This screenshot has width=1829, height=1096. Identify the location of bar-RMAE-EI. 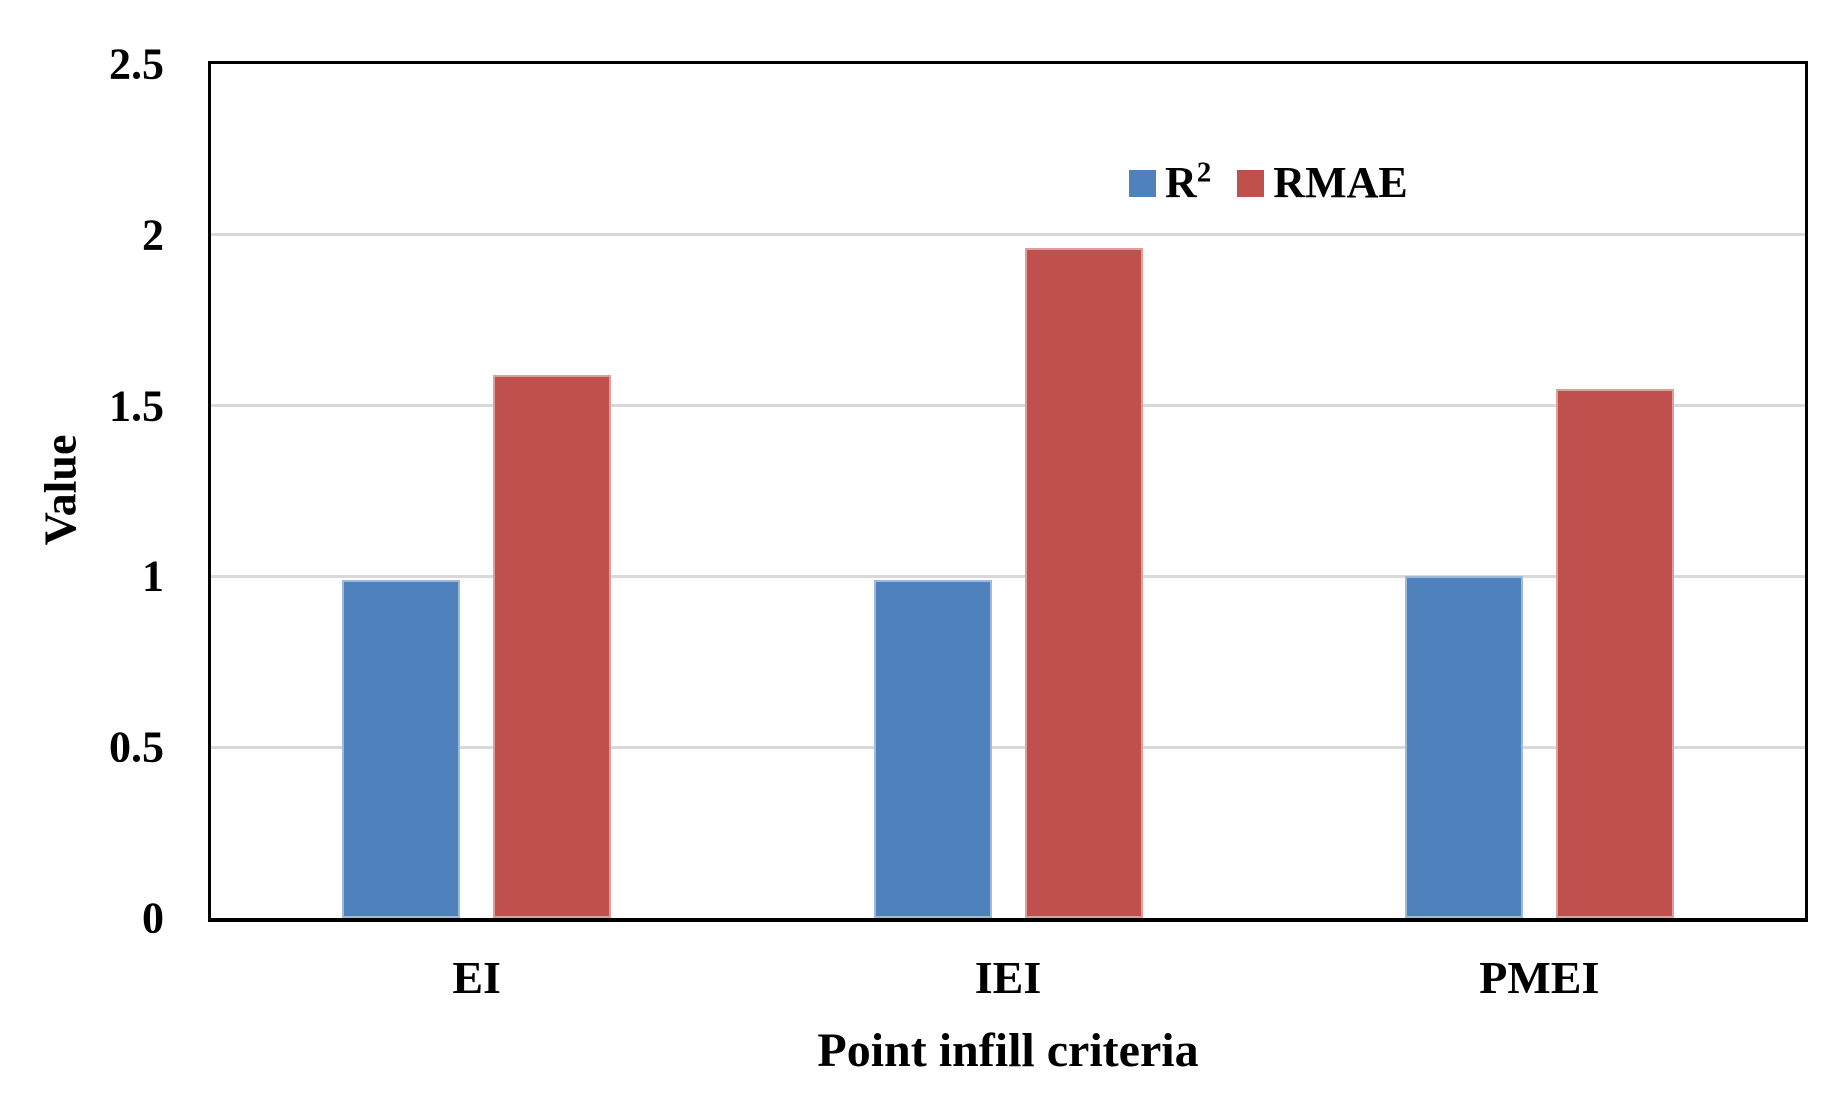
(552, 646).